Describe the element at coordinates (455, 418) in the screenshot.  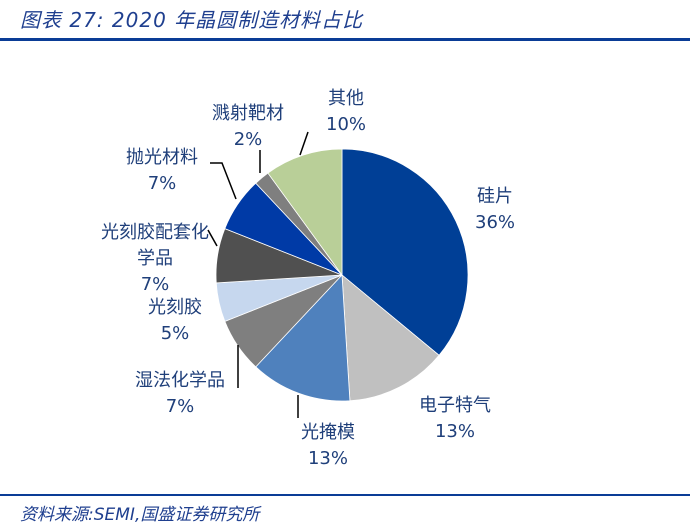
I see `label-电子特气: 电子特气 13%` at that location.